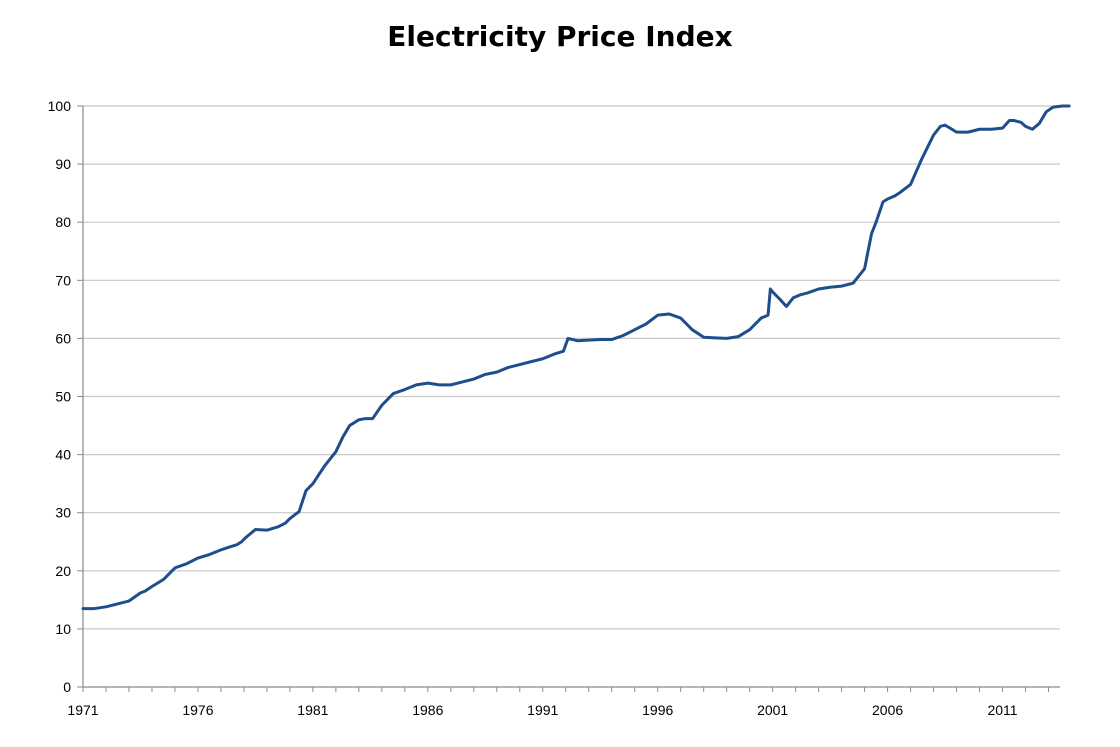 This screenshot has height=747, width=1120. What do you see at coordinates (63, 455) in the screenshot?
I see `y-tick-label: 40` at bounding box center [63, 455].